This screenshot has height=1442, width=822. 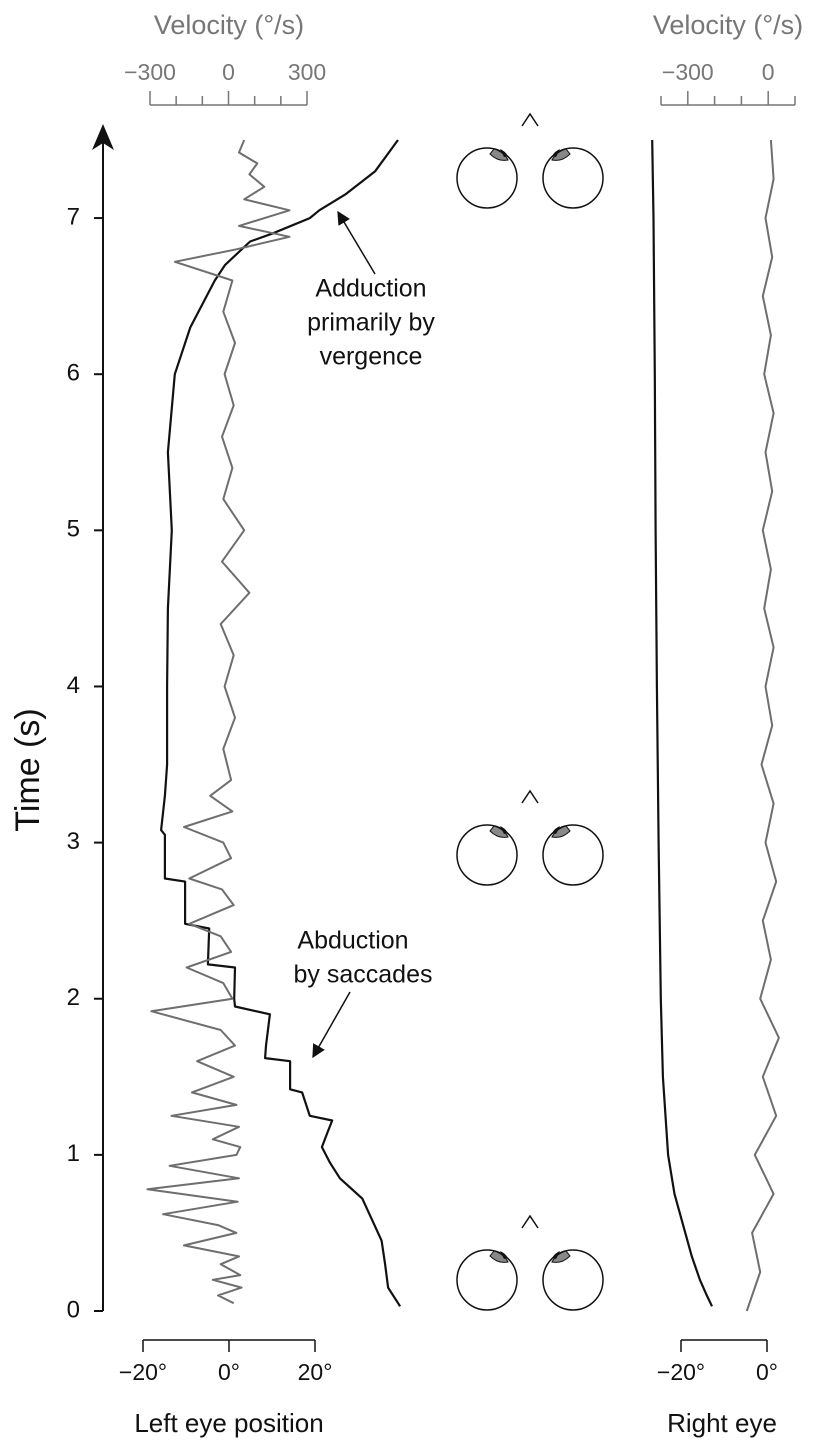 What do you see at coordinates (73, 373) in the screenshot?
I see `y-tick-label: 6` at bounding box center [73, 373].